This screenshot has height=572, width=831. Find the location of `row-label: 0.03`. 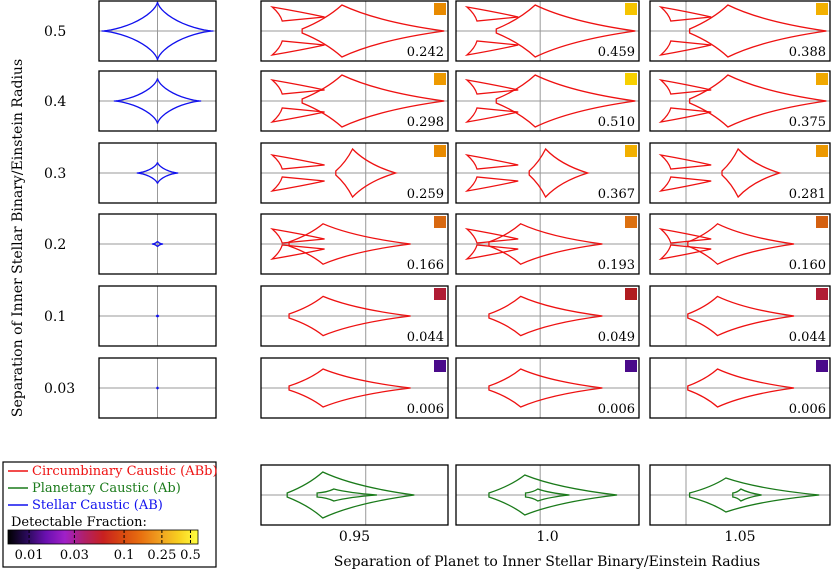

row-label: 0.03 is located at coordinates (59, 389).